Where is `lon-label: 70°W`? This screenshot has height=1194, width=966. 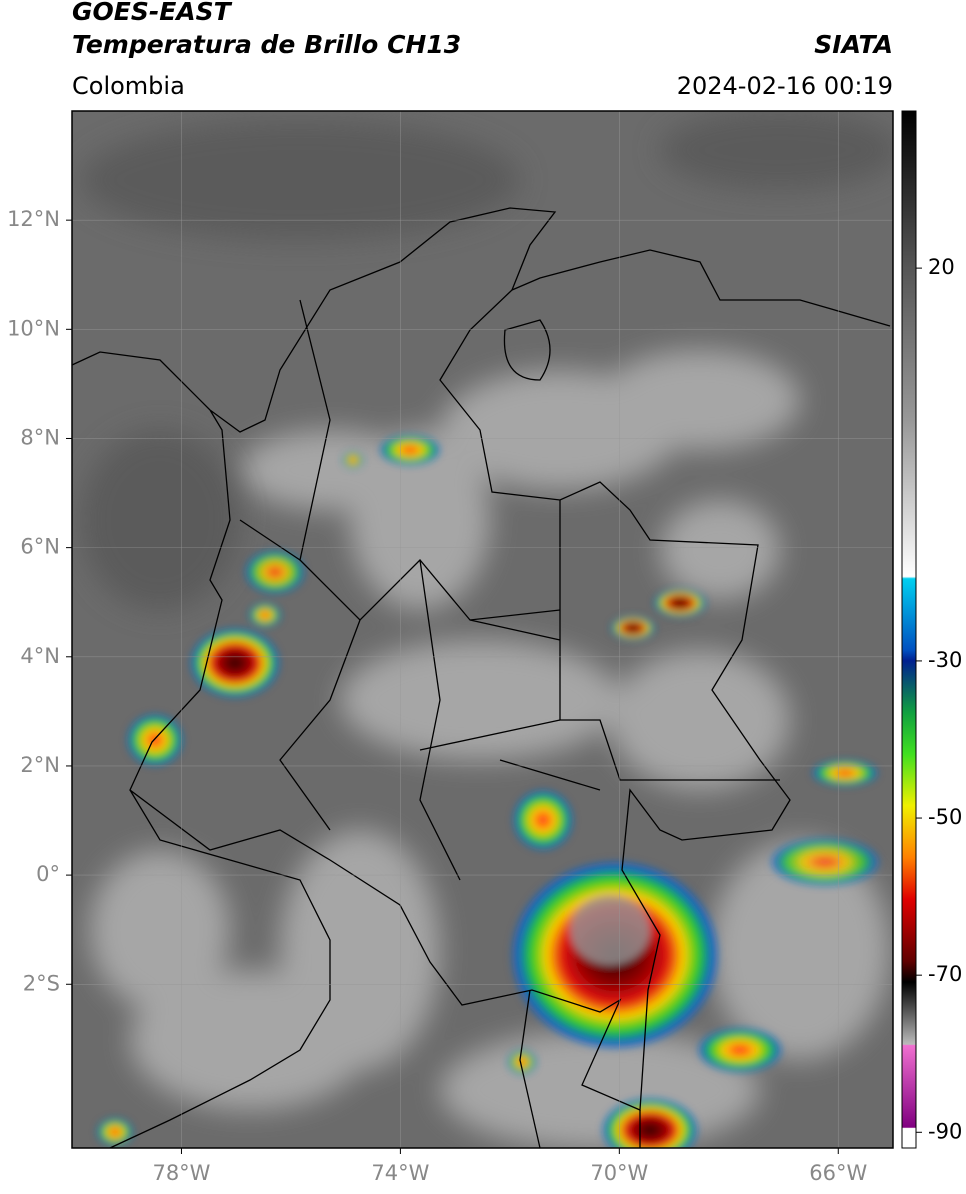 lon-label: 70°W is located at coordinates (619, 1173).